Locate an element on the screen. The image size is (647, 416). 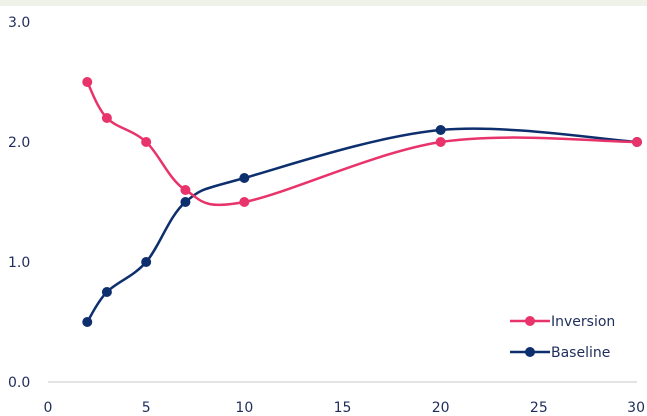
y-tick-label: 0.0 is located at coordinates (19, 383).